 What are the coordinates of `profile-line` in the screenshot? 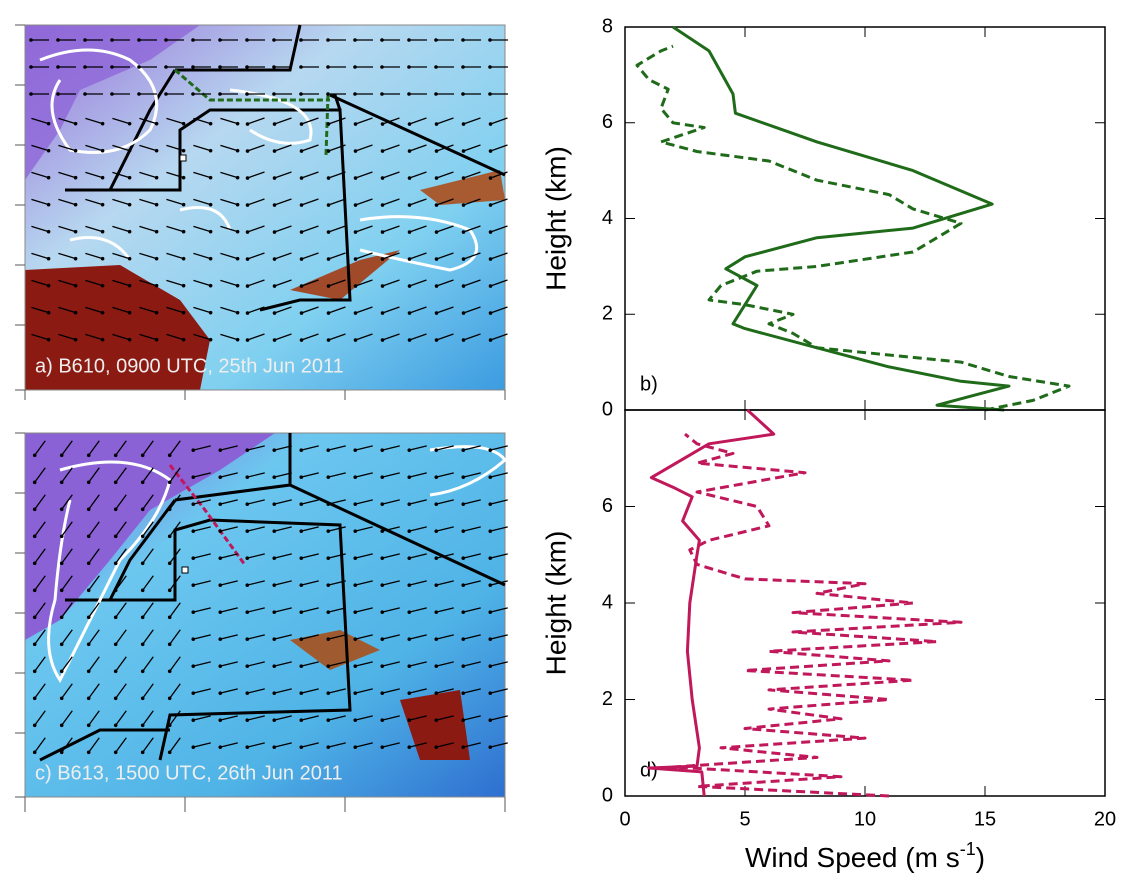 It's located at (841, 218).